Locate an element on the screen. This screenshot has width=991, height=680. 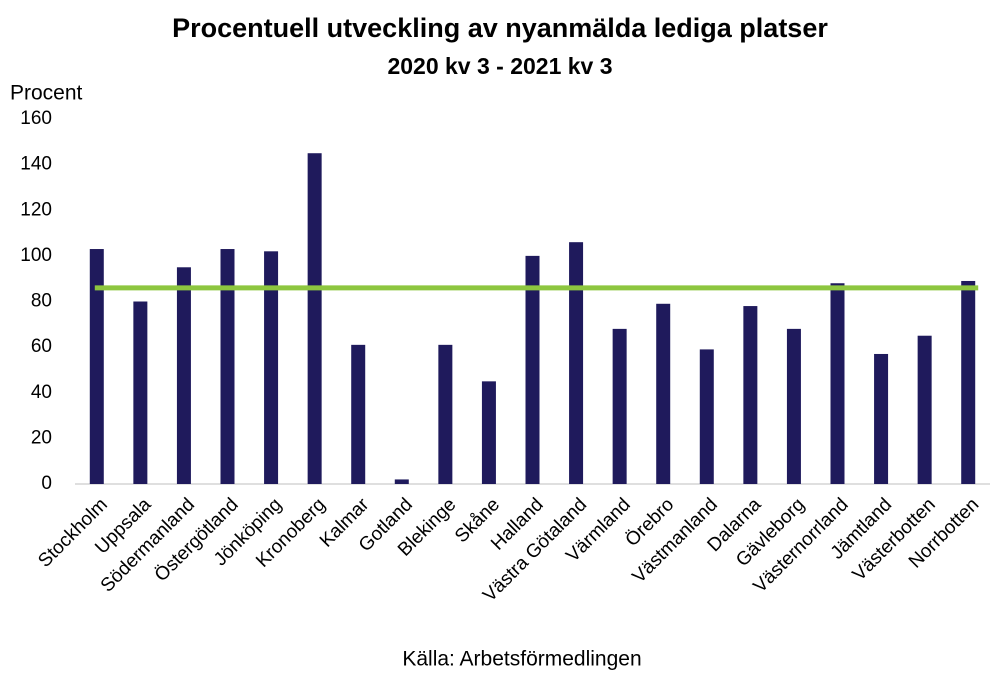
x-tick-label: Stockholm is located at coordinates (73, 533).